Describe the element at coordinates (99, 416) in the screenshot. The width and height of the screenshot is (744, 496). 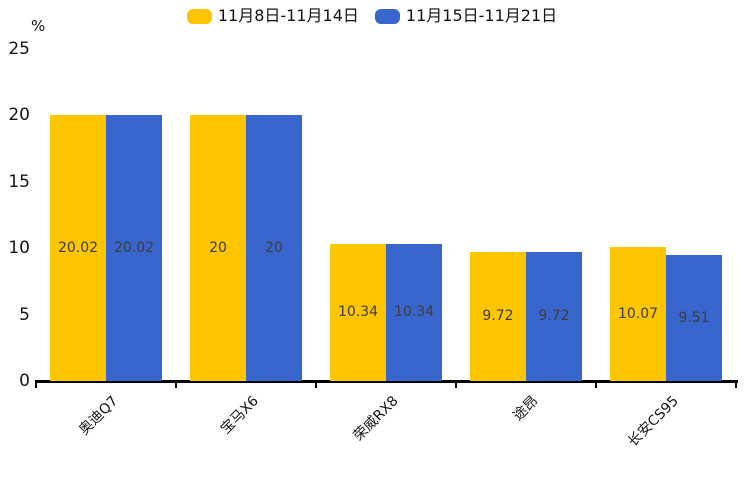
I see `x-axis-category-label: 奥迪Q7` at that location.